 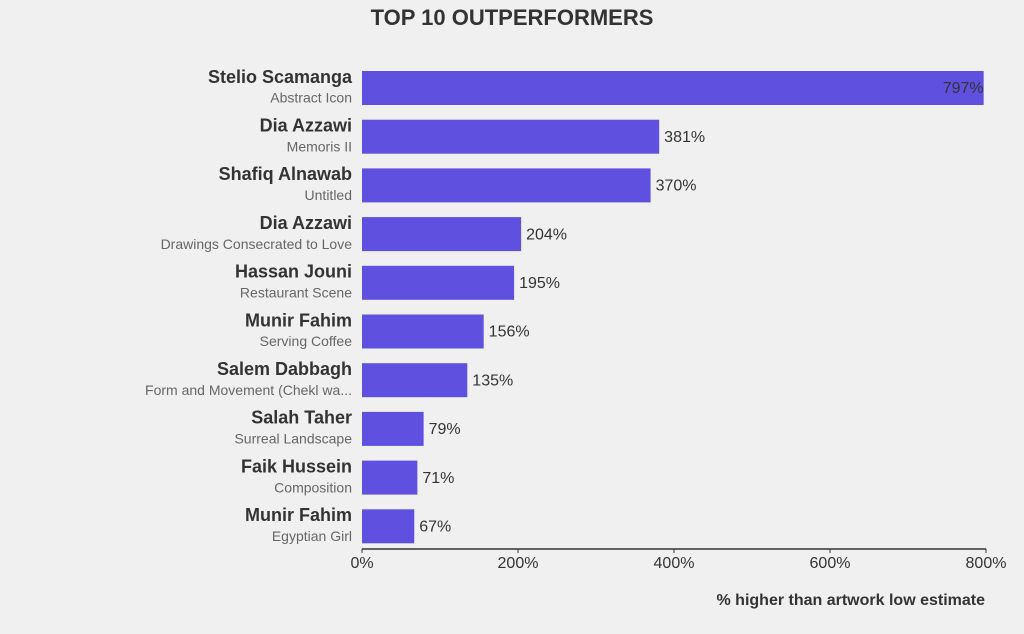 What do you see at coordinates (285, 174) in the screenshot?
I see `artist-label: Shafiq Alnawab` at bounding box center [285, 174].